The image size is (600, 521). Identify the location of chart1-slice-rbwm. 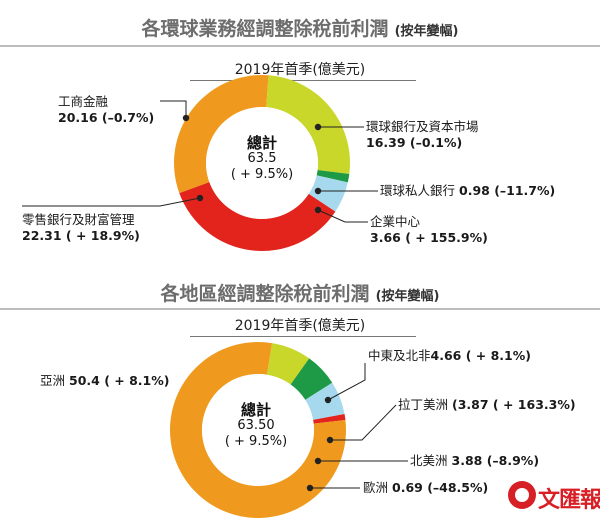
(257, 216).